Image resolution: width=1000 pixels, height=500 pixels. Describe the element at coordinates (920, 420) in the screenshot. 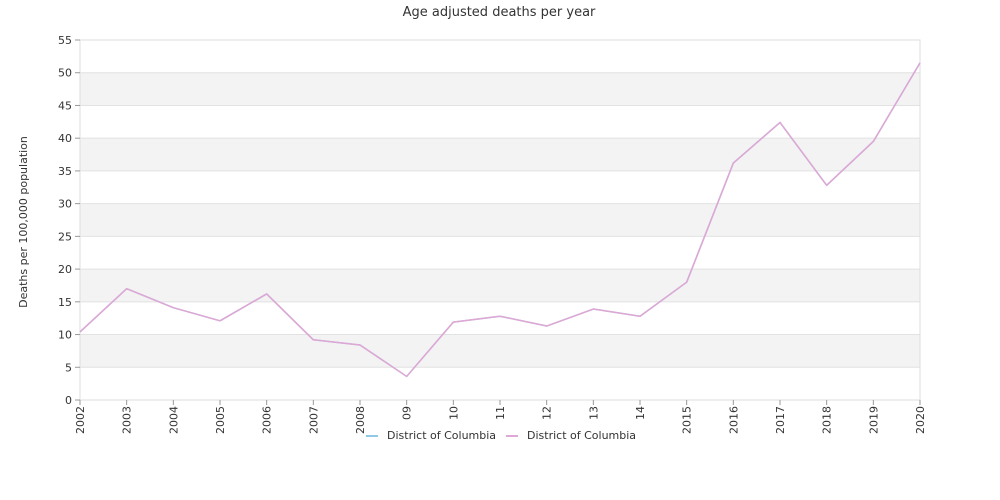

I see `x-tick-label: 2020` at that location.